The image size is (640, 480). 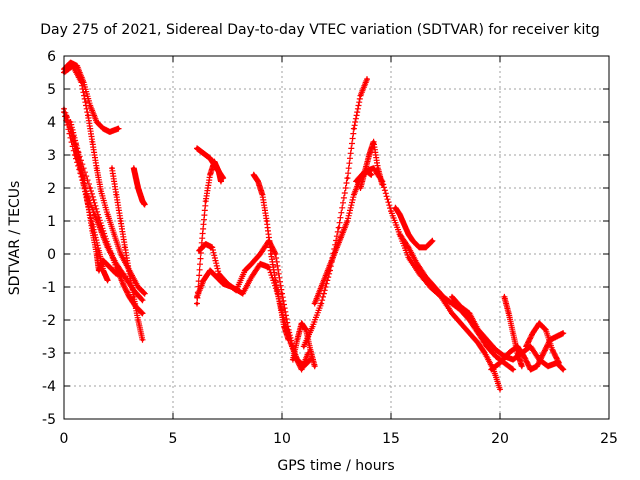 I want to click on x-axis-label: GPS time / hours, so click(x=335, y=466).